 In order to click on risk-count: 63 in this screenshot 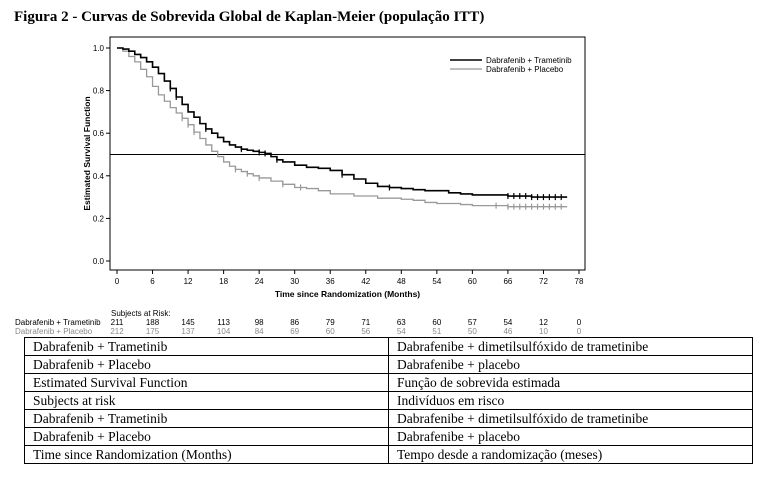, I will do `click(401, 322)`.